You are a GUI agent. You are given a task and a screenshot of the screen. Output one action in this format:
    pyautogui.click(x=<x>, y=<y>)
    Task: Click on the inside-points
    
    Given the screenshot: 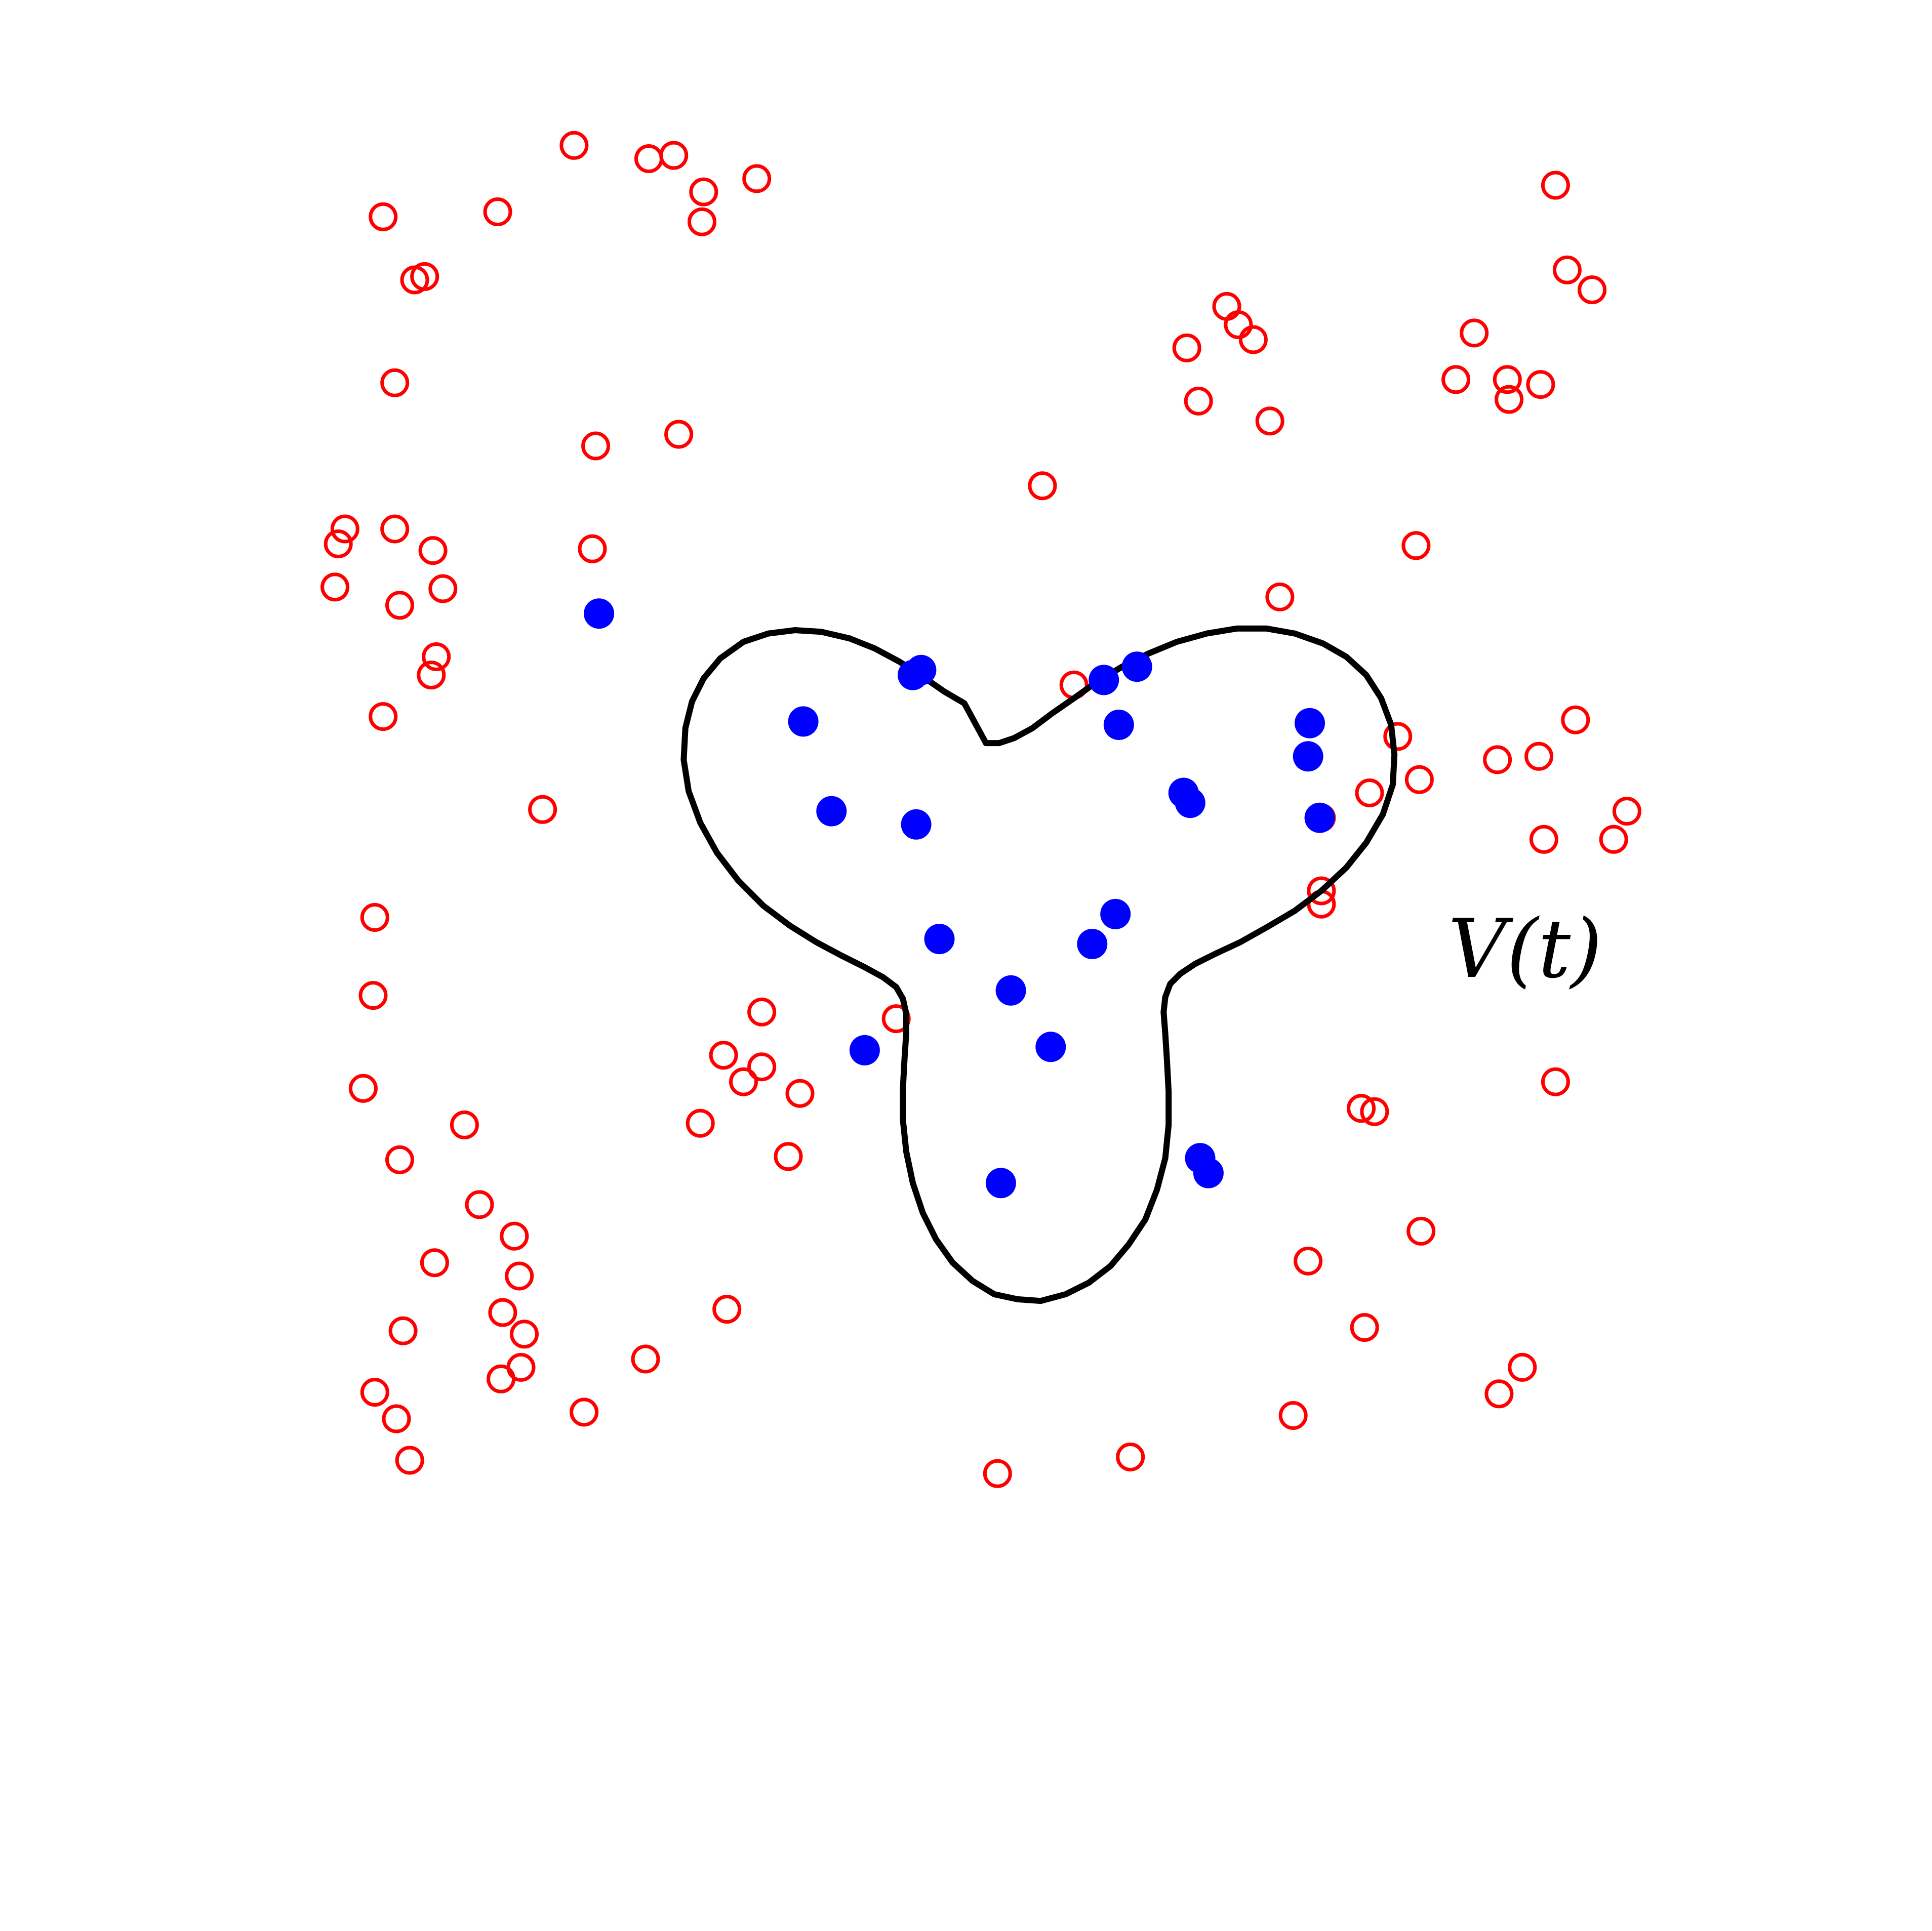 What is the action you would take?
    pyautogui.click(x=959, y=898)
    